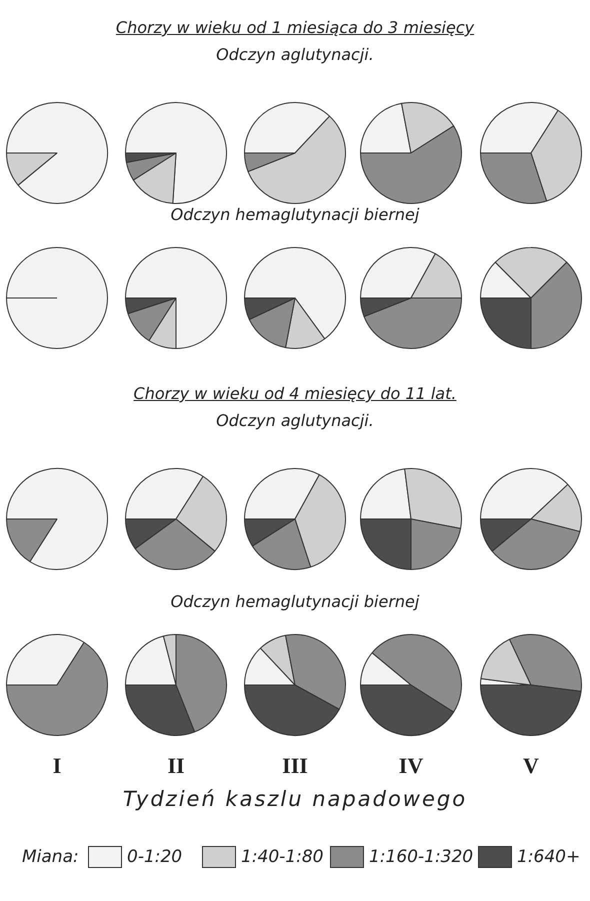 Image resolution: width=590 pixels, height=901 pixels. Describe the element at coordinates (411, 765) in the screenshot. I see `text: IV` at that location.